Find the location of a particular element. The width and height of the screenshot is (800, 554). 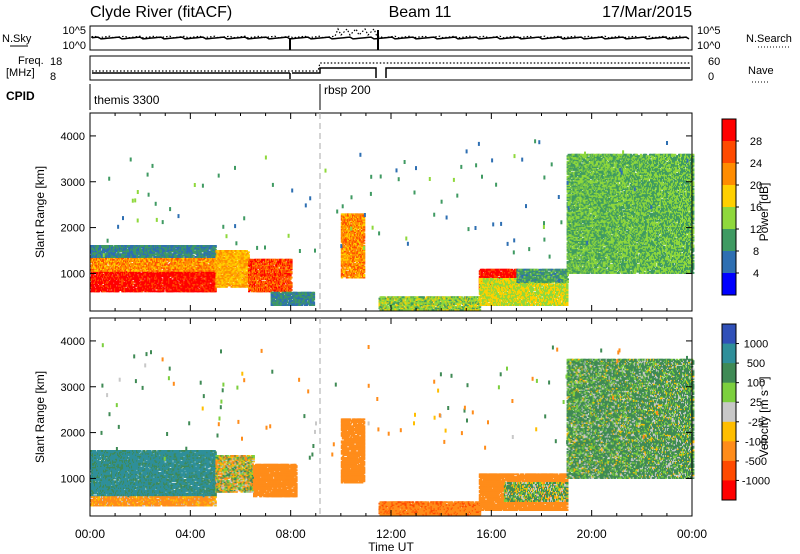

beam-title: Beam 11 is located at coordinates (420, 12).